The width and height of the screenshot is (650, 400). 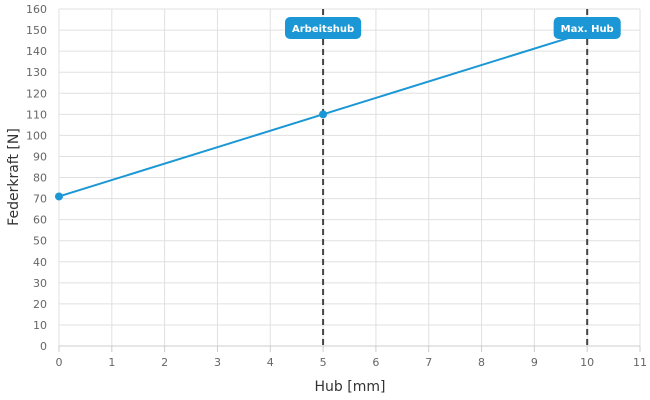 I want to click on x-tick-label: 0, so click(x=59, y=362).